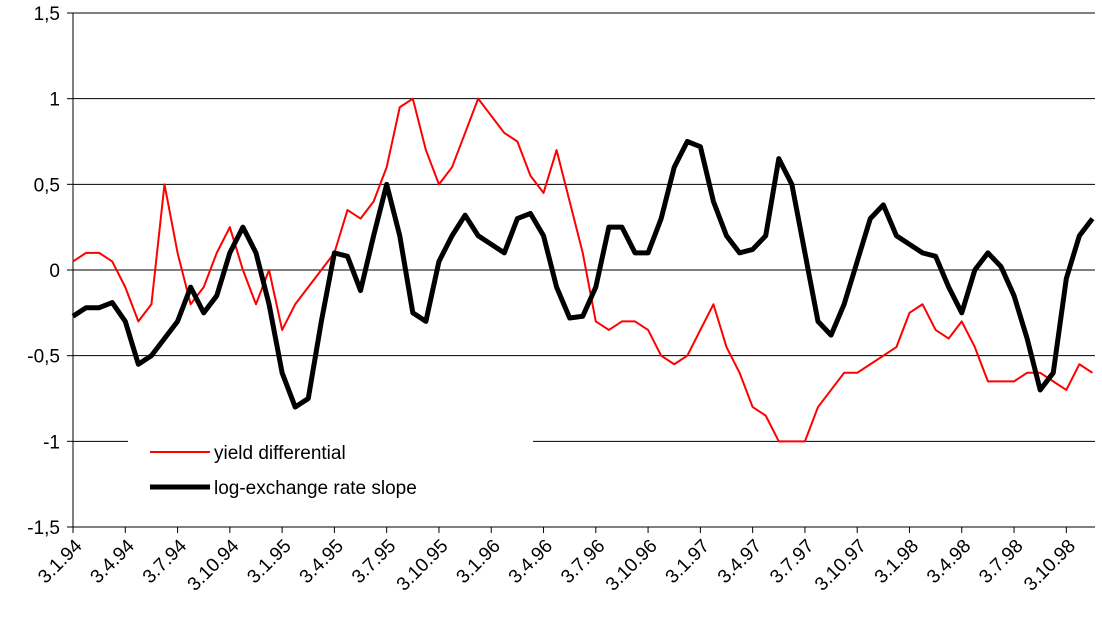 The image size is (1102, 633). I want to click on x-tick-label: 3.10.94, so click(214, 565).